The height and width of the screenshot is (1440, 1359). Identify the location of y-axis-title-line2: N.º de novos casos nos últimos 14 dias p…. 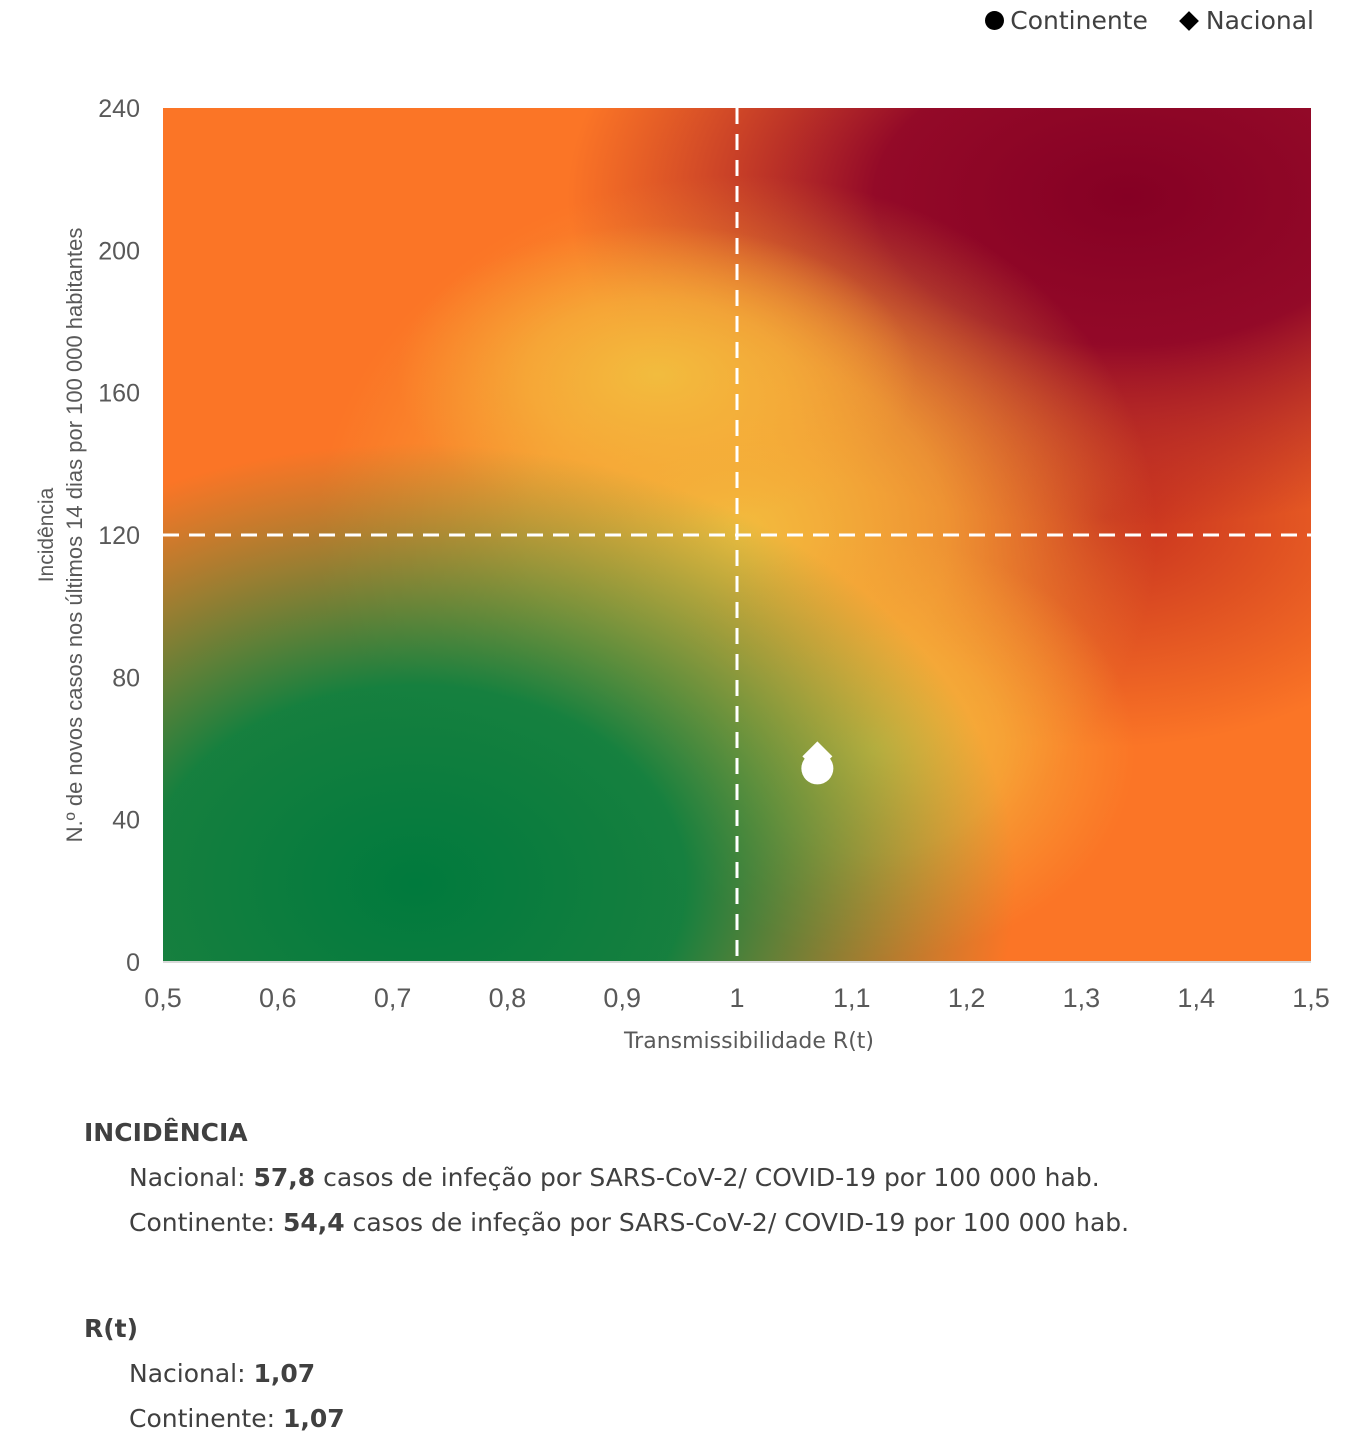
(74, 535).